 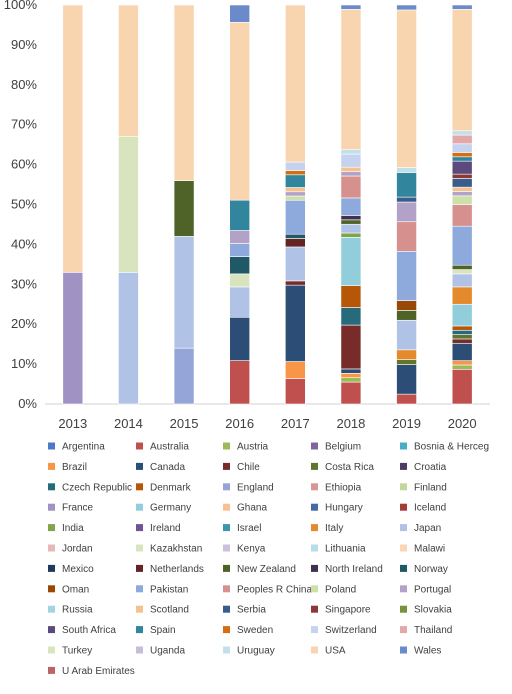 What do you see at coordinates (128, 204) in the screenshot?
I see `bar-segment-2014-kazakhstan` at bounding box center [128, 204].